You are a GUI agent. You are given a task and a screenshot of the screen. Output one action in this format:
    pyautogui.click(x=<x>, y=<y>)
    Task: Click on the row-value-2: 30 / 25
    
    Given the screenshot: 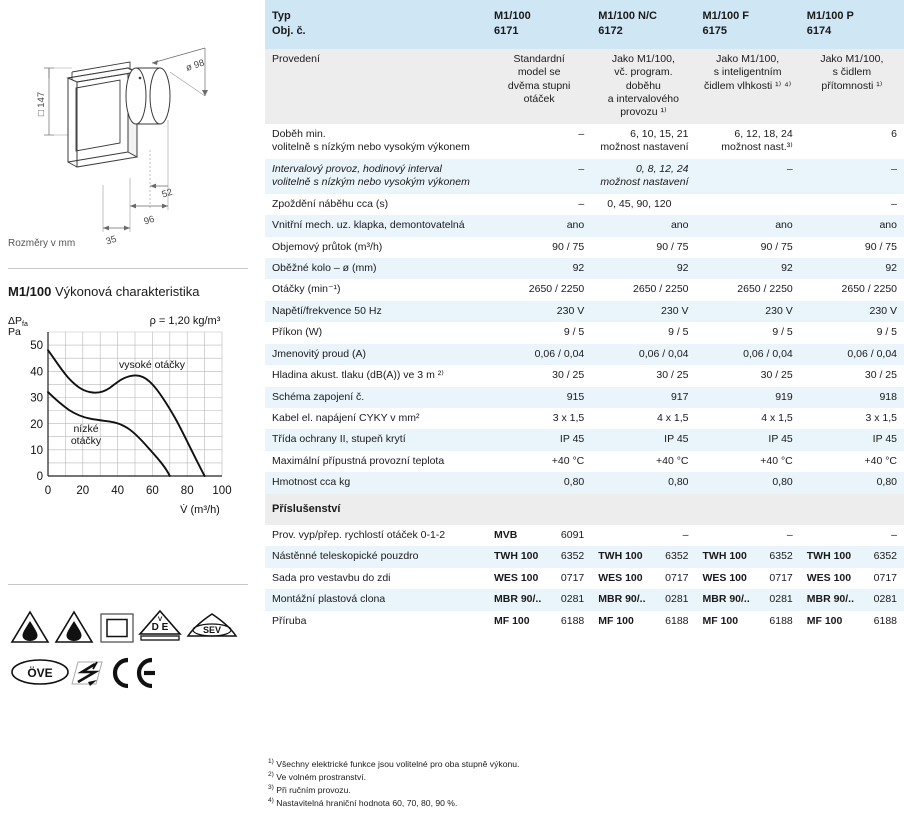 What is the action you would take?
    pyautogui.click(x=643, y=376)
    